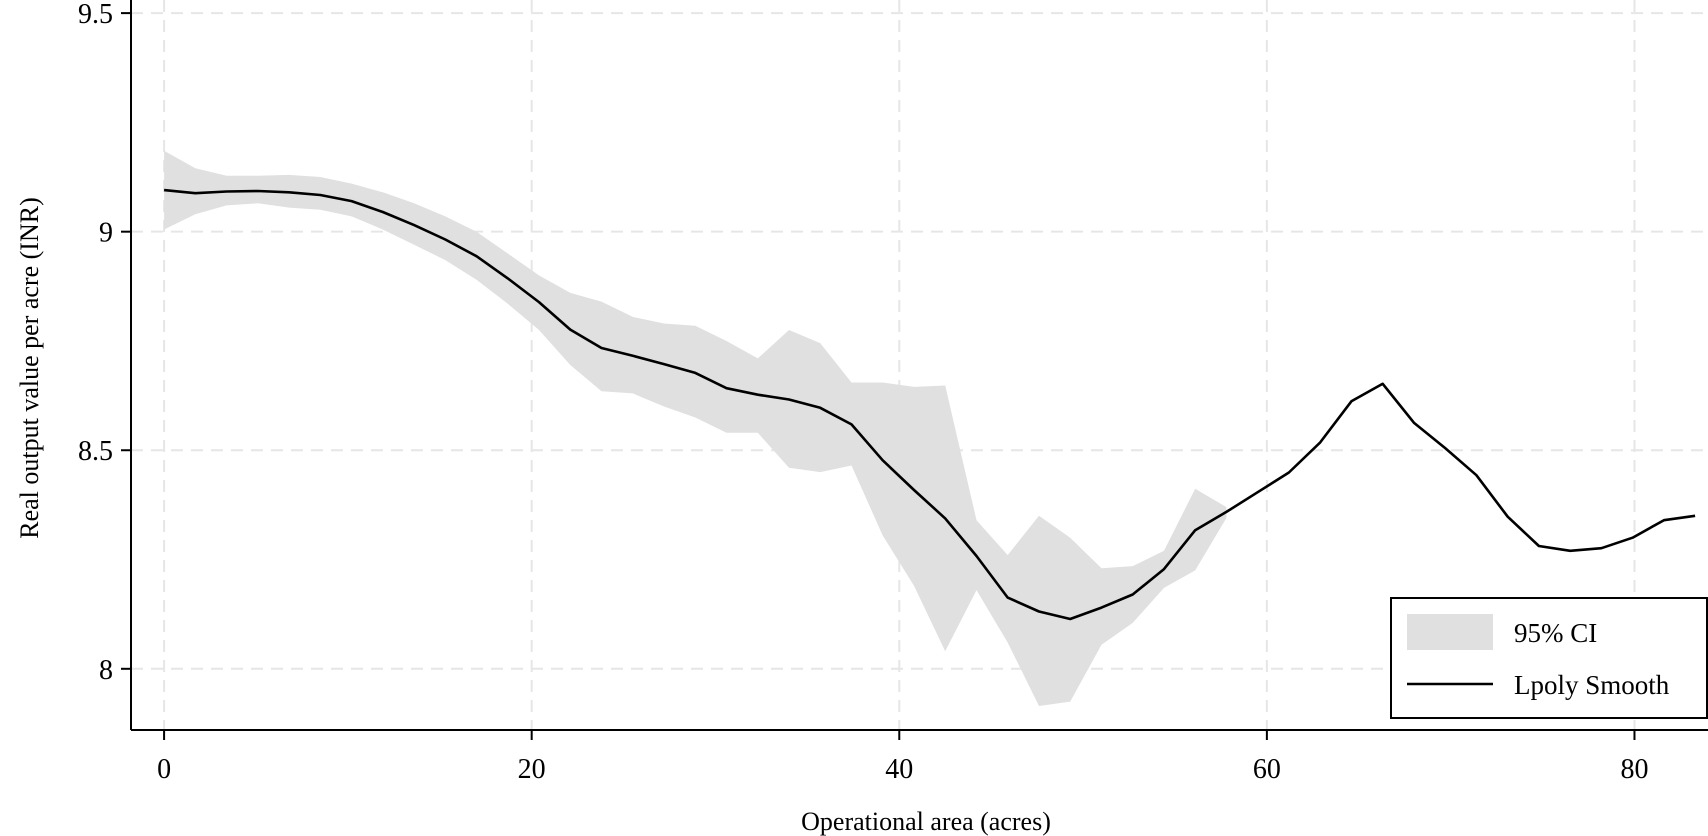 This screenshot has width=1708, height=836. What do you see at coordinates (899, 769) in the screenshot?
I see `x-tick-label: 40` at bounding box center [899, 769].